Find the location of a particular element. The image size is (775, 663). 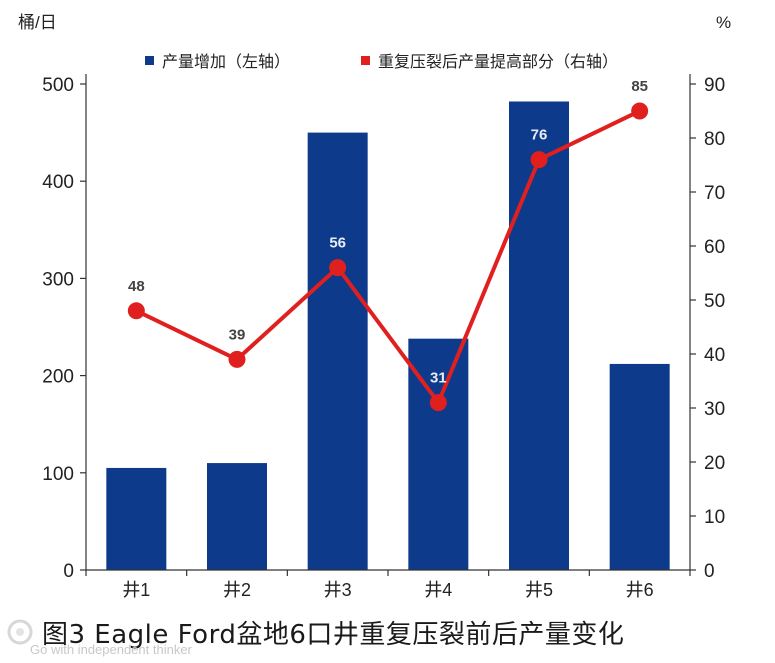

legend-label: 重复压裂后产量提高部分（右轴） is located at coordinates (498, 62).